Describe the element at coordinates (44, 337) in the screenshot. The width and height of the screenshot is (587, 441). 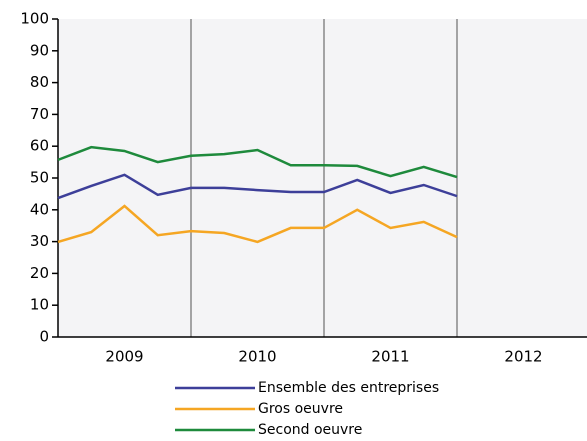
I see `y-tick-label: 0` at that location.